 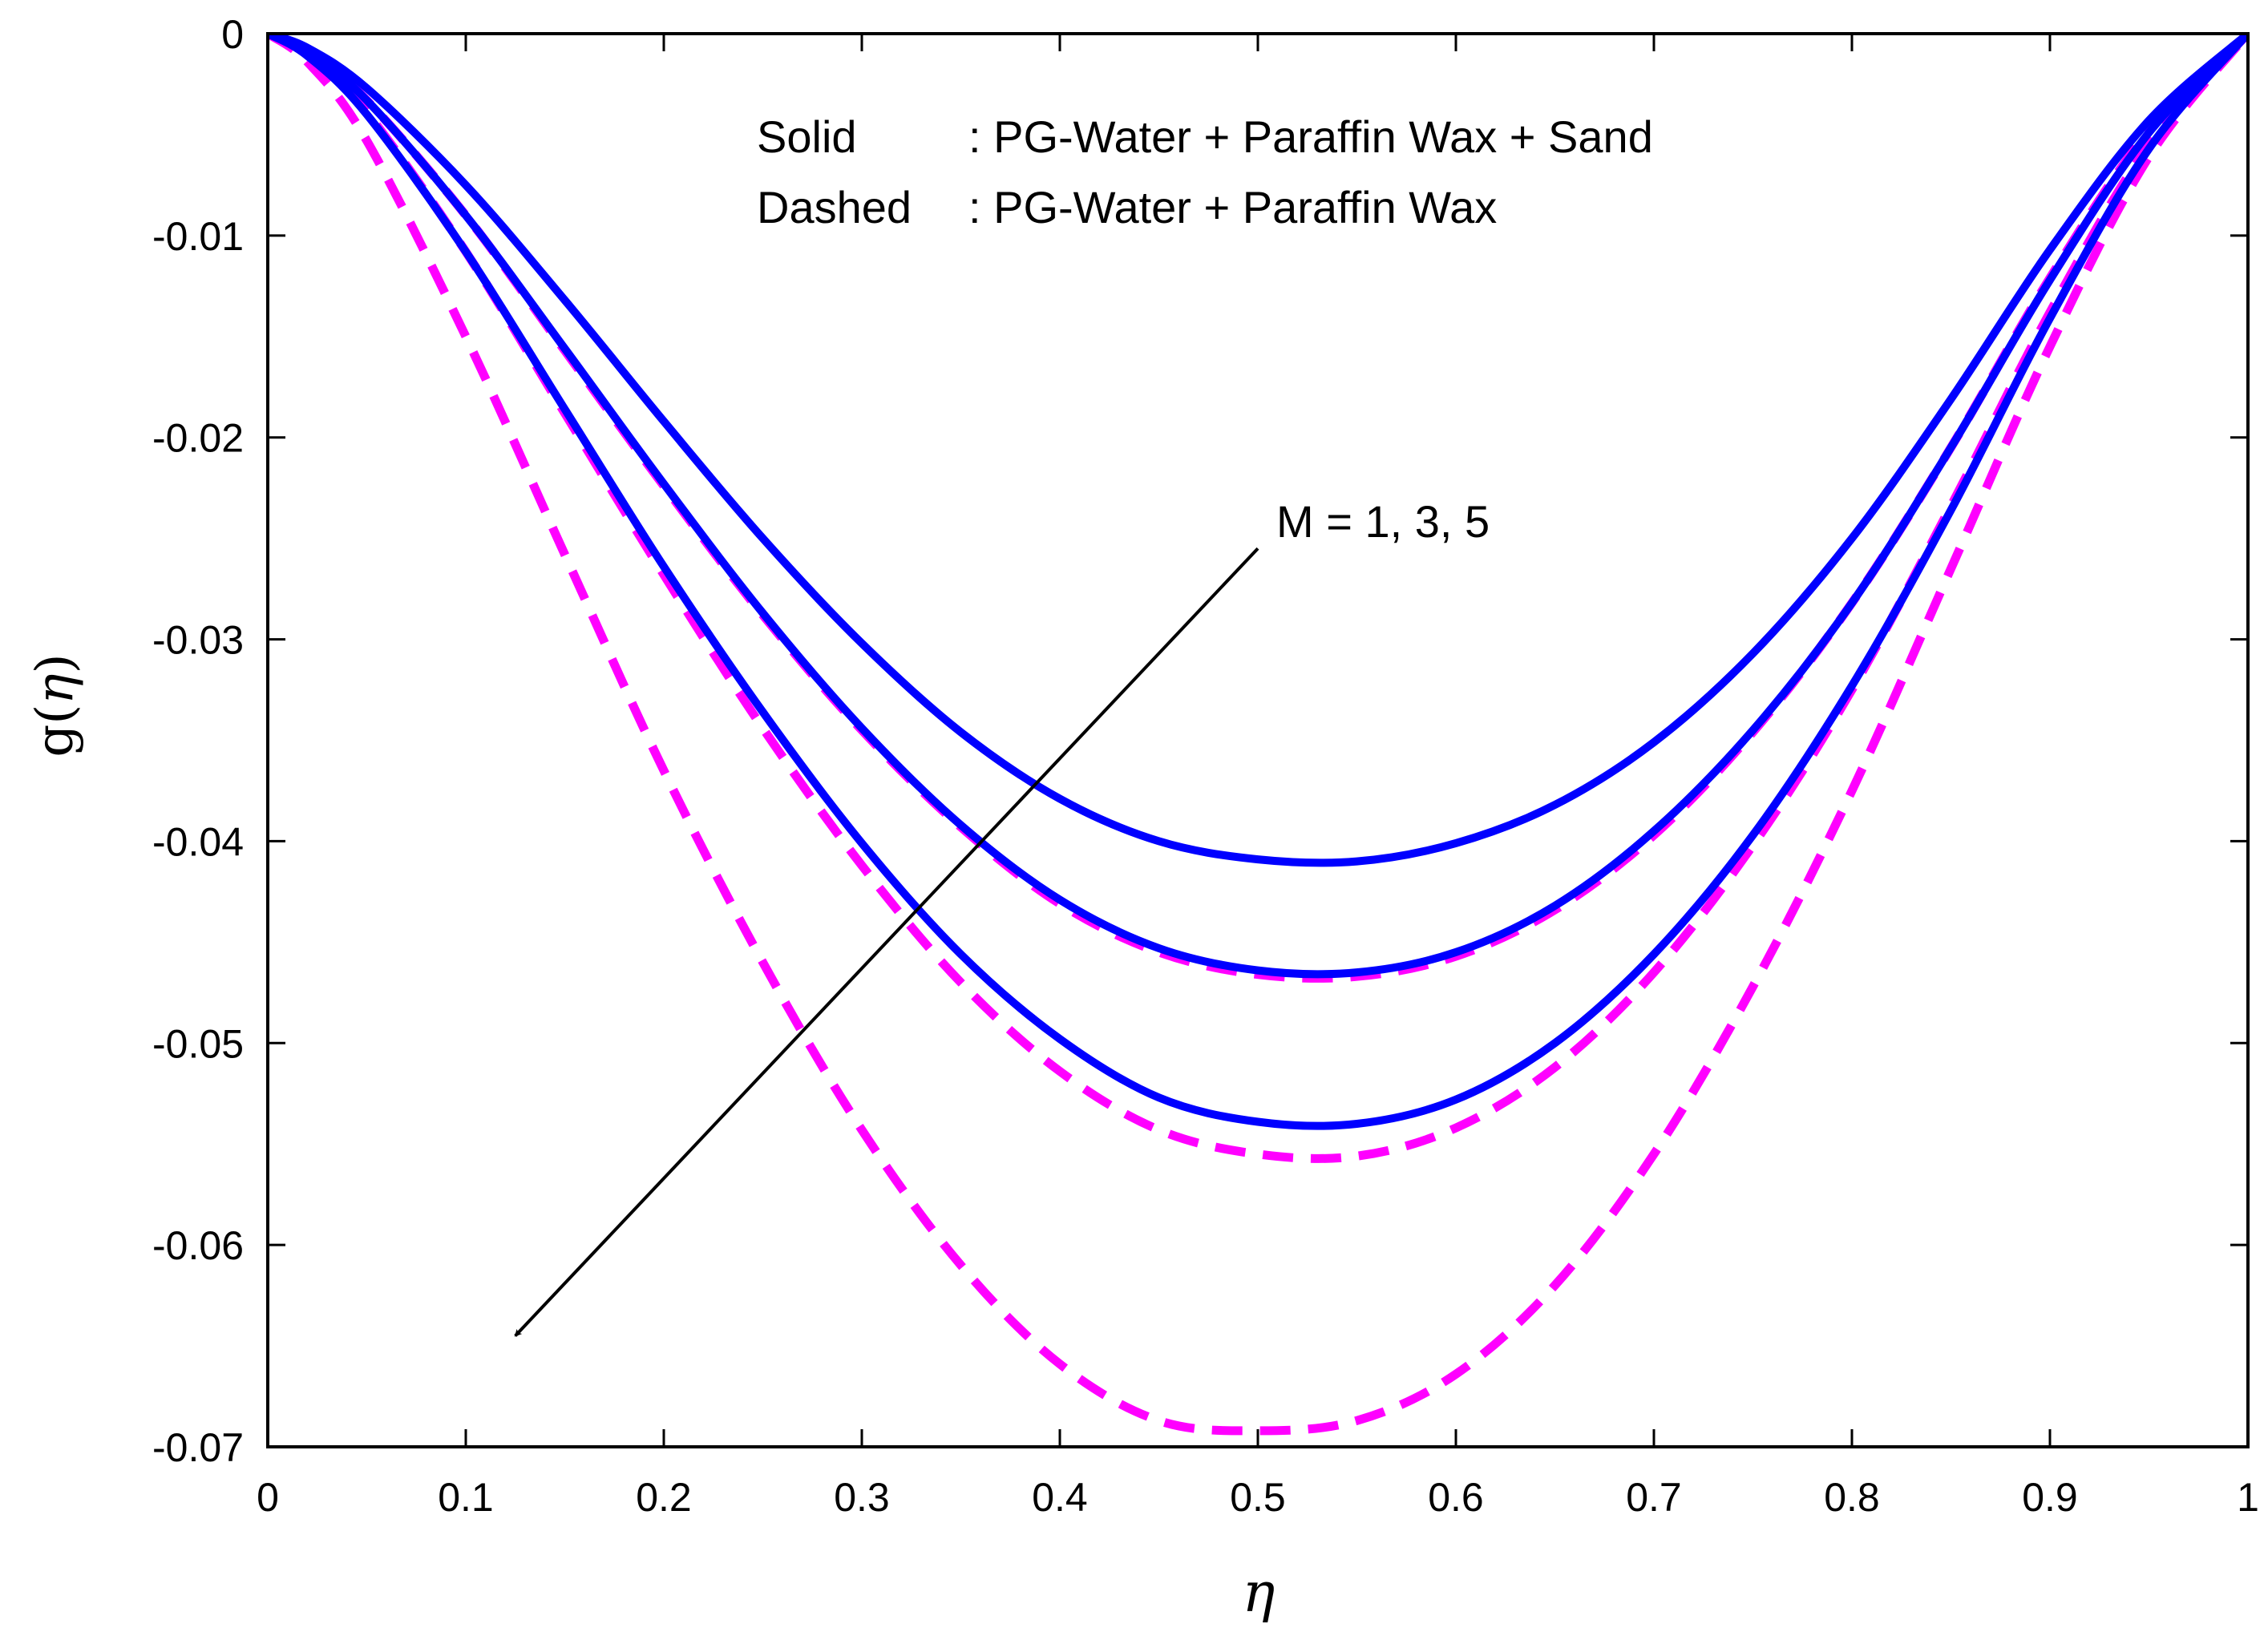 I want to click on m-annotation-text: M = 1, 3, 5, so click(x=1383, y=521).